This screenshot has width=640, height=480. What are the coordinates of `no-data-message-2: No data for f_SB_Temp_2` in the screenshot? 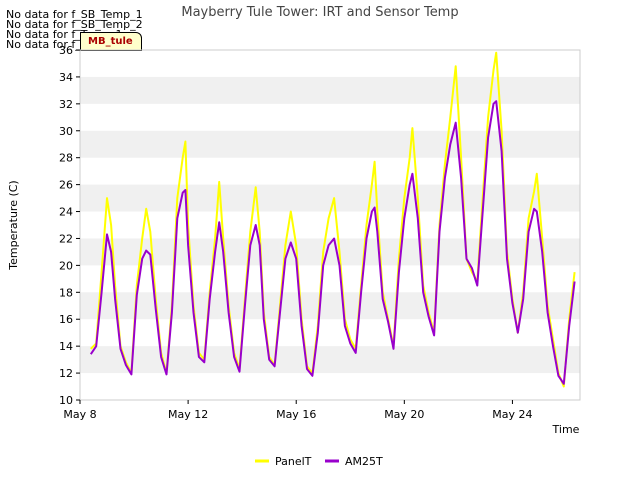 It's located at (74, 24).